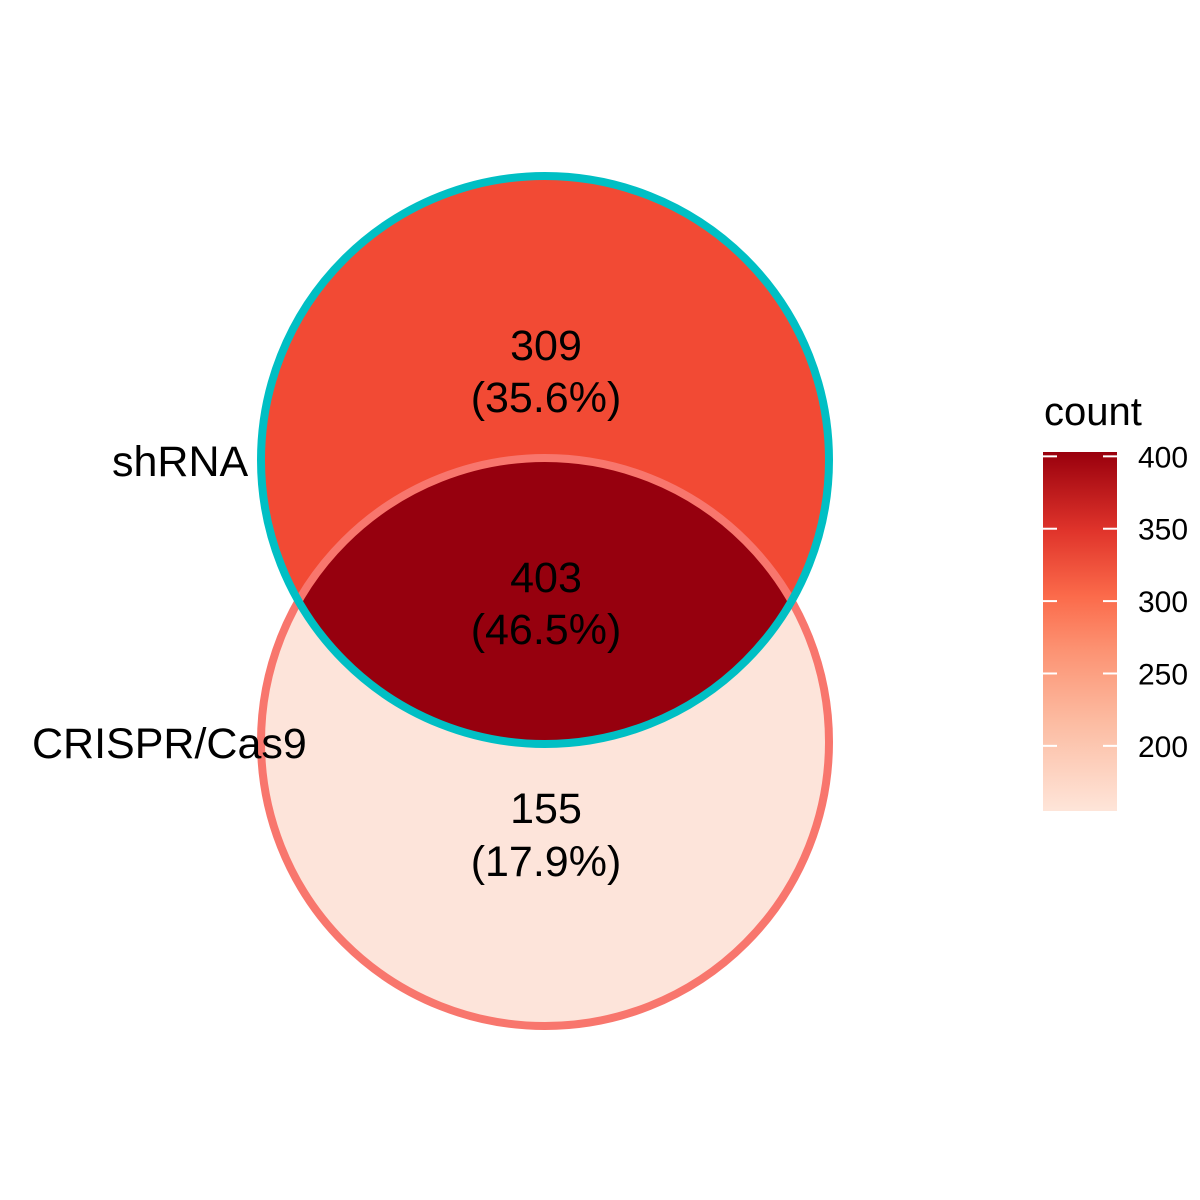 The image size is (1200, 1200). I want to click on shrna-set-label: shRNA, so click(180, 462).